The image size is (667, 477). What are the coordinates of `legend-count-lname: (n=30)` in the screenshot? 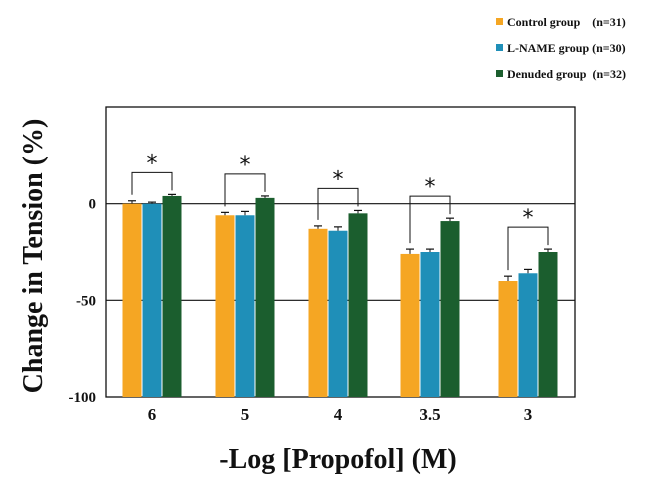 It's located at (609, 48).